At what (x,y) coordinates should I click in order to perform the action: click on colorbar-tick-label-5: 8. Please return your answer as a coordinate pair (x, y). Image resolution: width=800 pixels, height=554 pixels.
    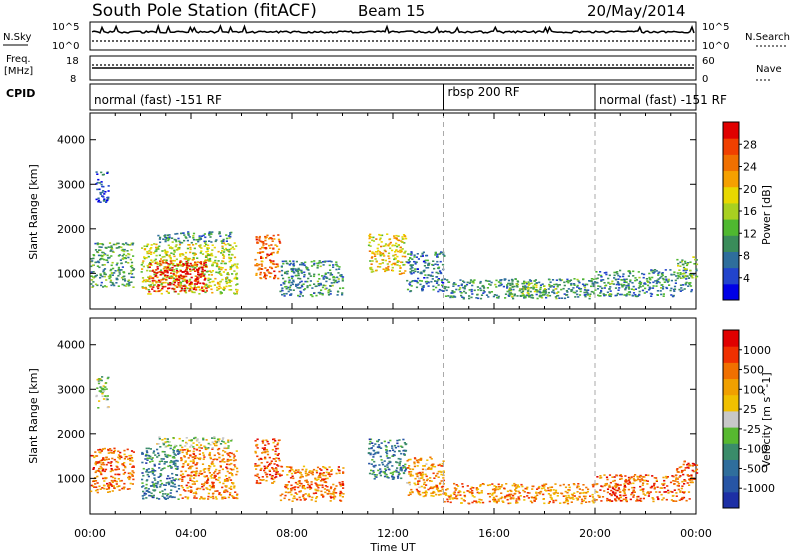
    Looking at the image, I should click on (746, 256).